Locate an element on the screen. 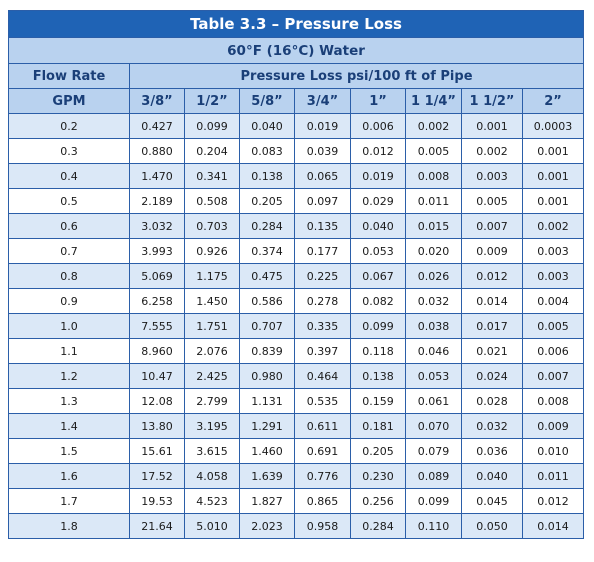 The height and width of the screenshot is (562, 594). gpm-cell: 0.2 is located at coordinates (69, 126).